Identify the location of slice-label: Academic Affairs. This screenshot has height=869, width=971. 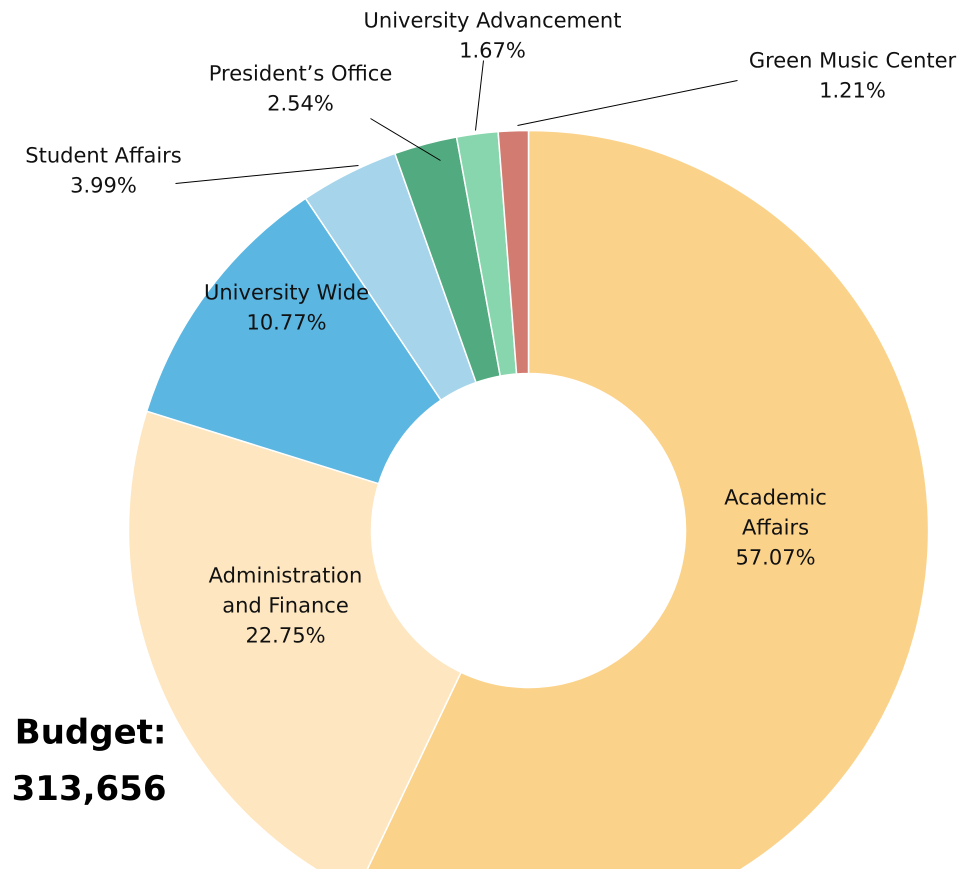
(775, 513).